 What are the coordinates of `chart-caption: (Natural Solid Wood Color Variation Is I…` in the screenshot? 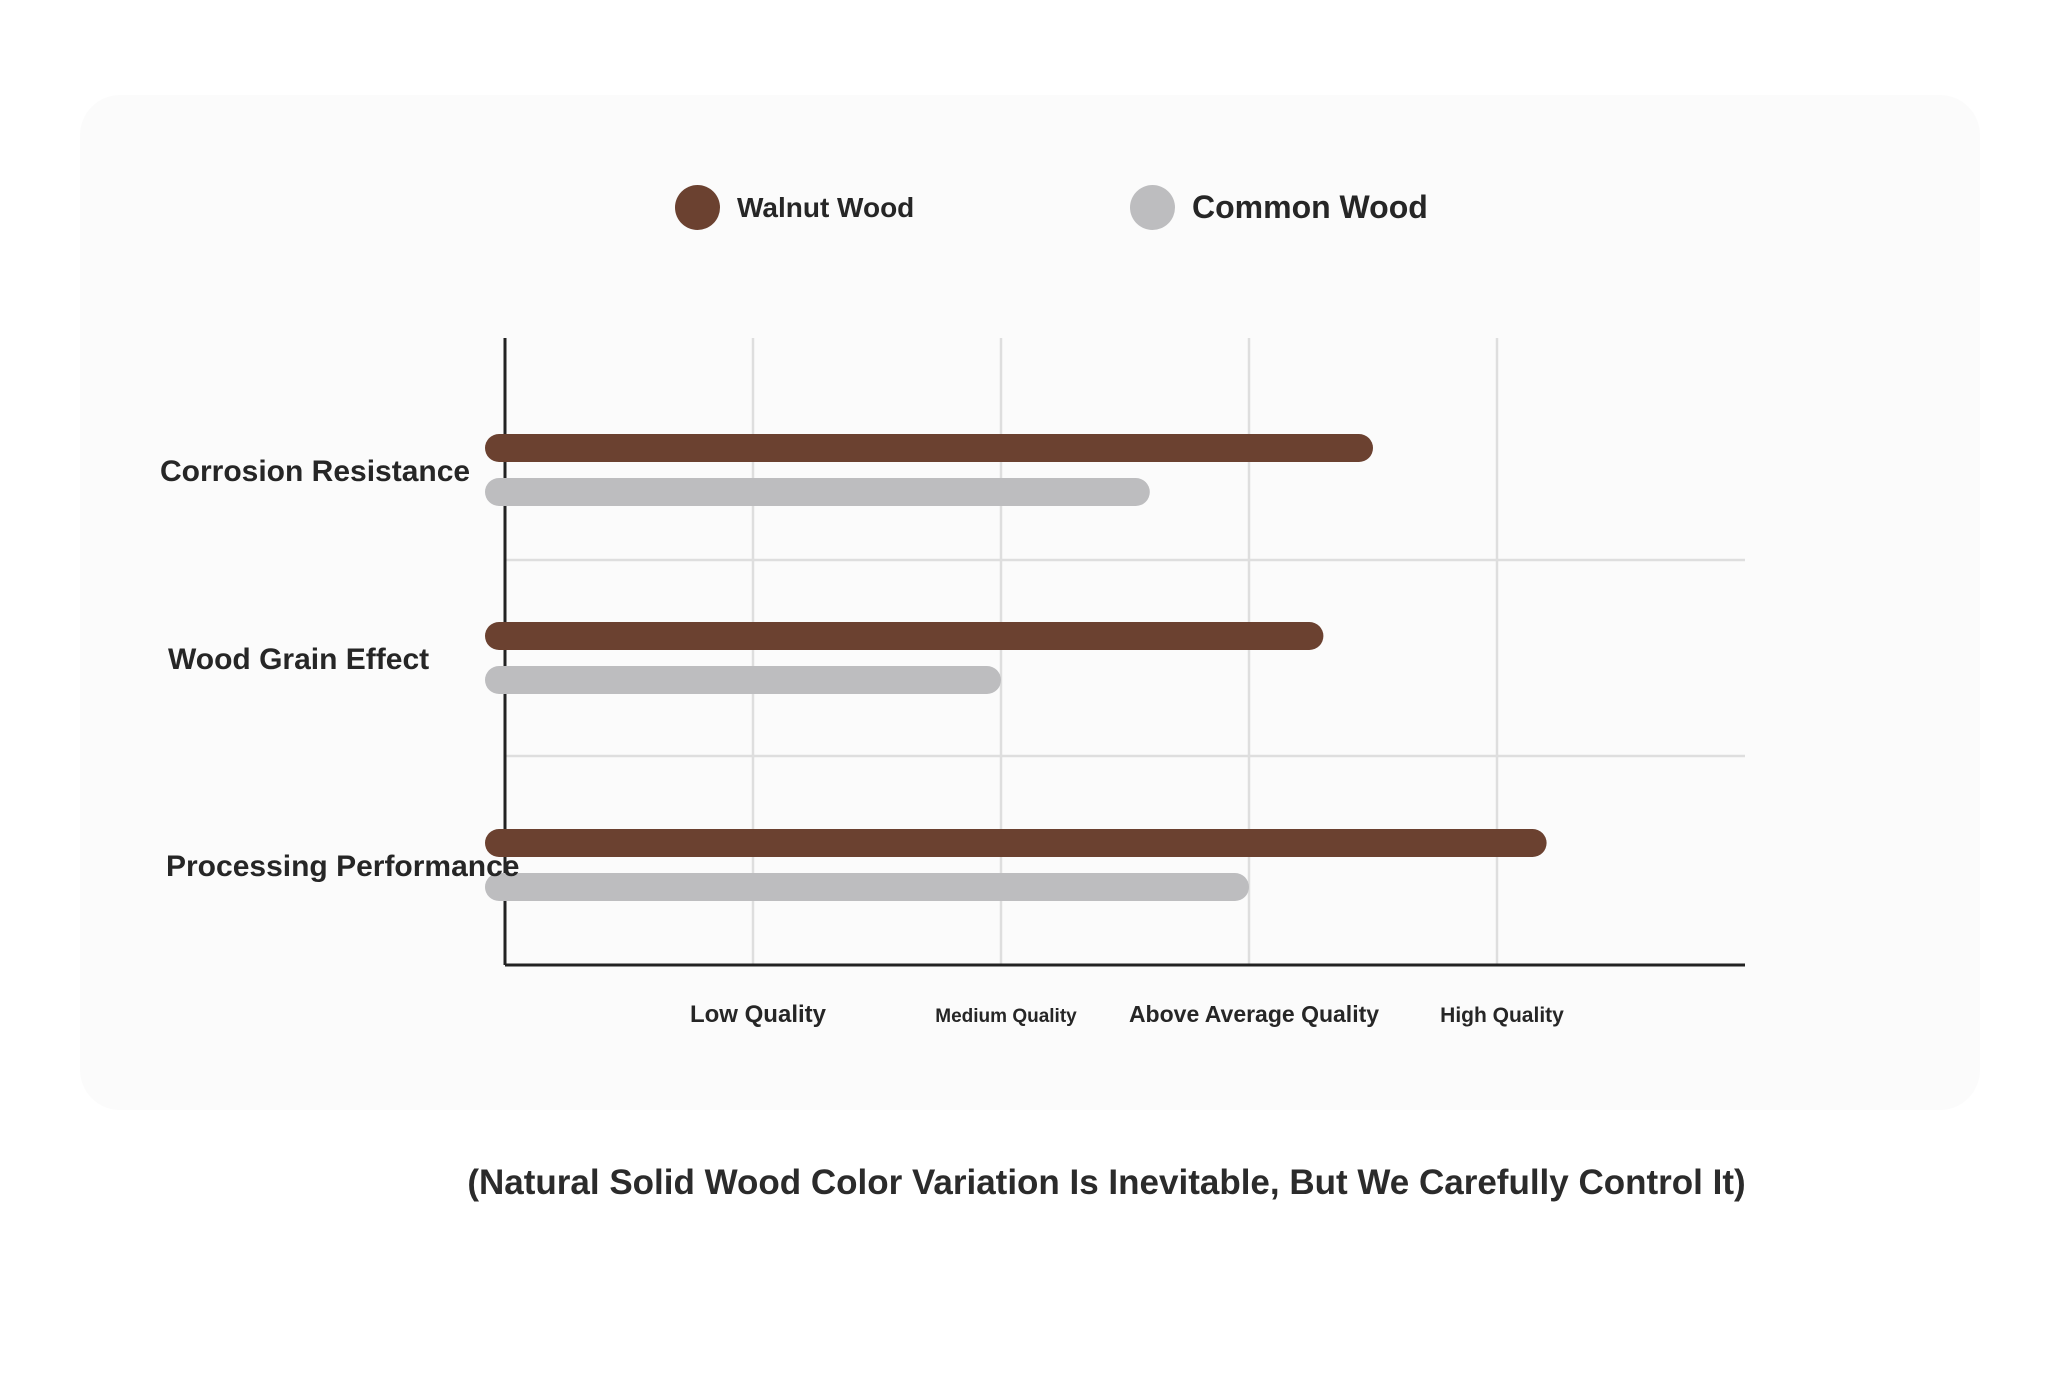 It's located at (1106, 1182).